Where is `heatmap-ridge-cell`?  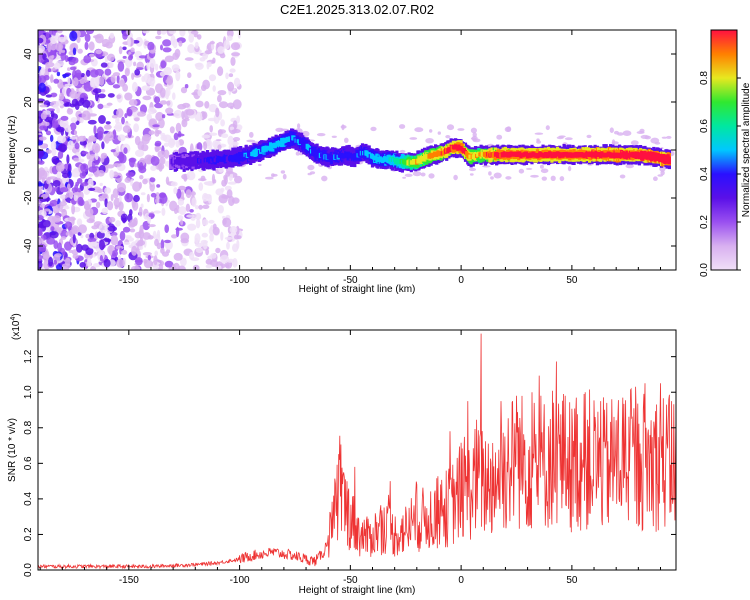
heatmap-ridge-cell is located at coordinates (669, 159).